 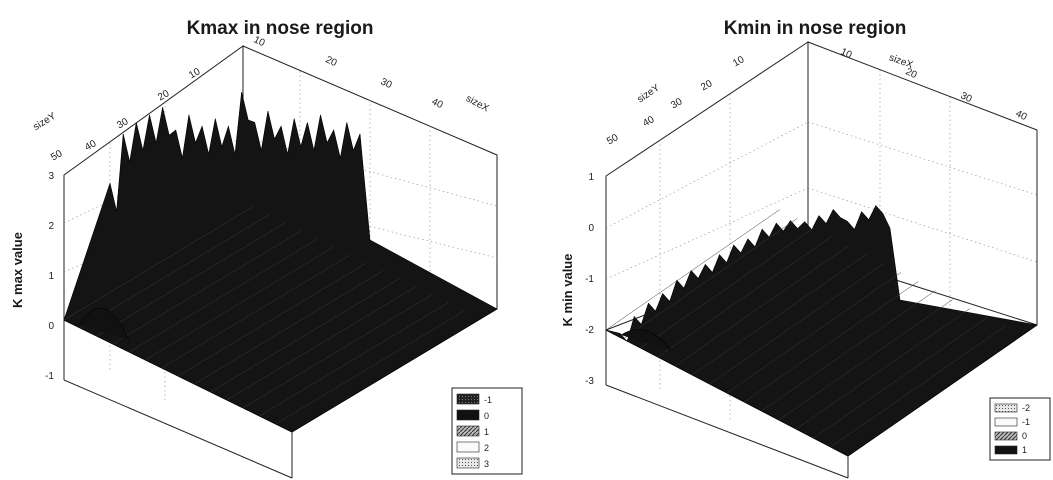 What do you see at coordinates (259, 41) in the screenshot?
I see `kmax-x-tick-label: 10` at bounding box center [259, 41].